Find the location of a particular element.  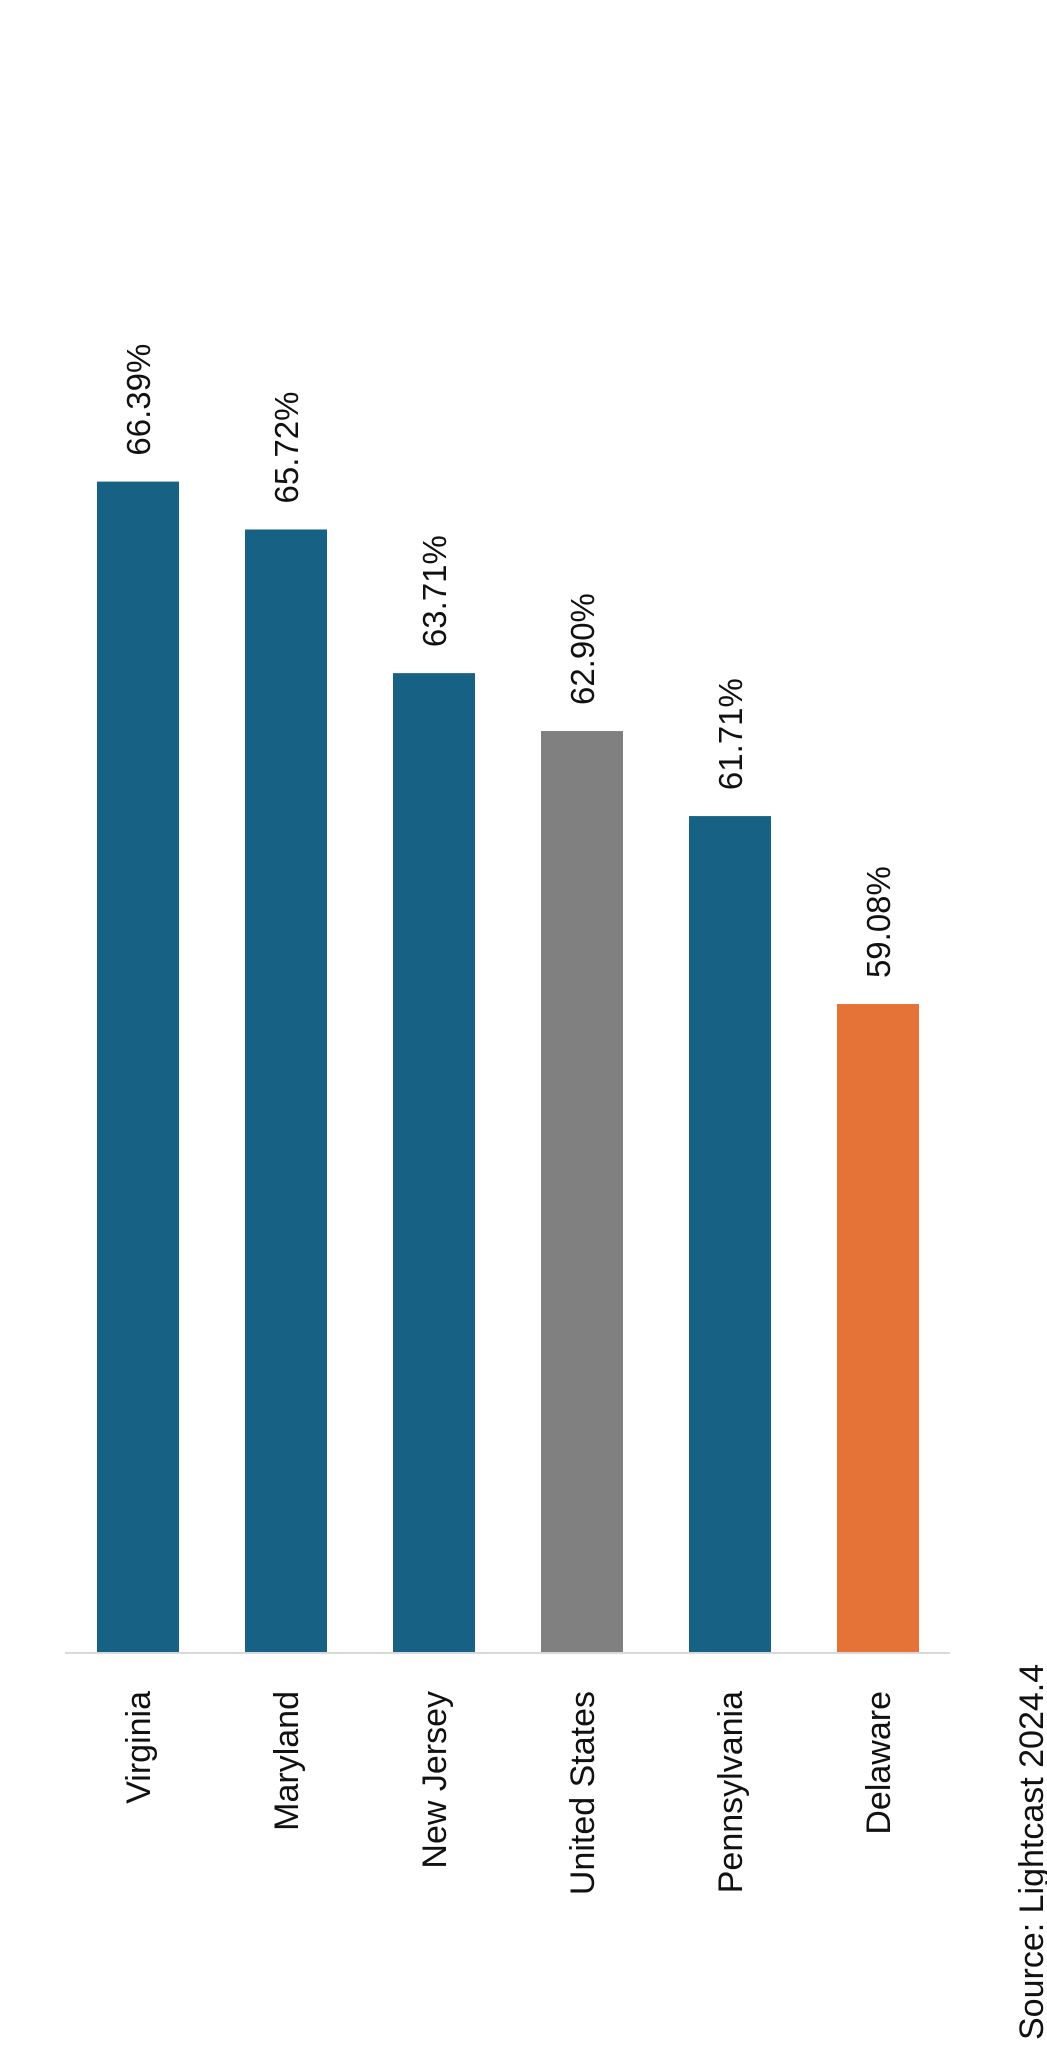

bar-delaware is located at coordinates (878, 1328).